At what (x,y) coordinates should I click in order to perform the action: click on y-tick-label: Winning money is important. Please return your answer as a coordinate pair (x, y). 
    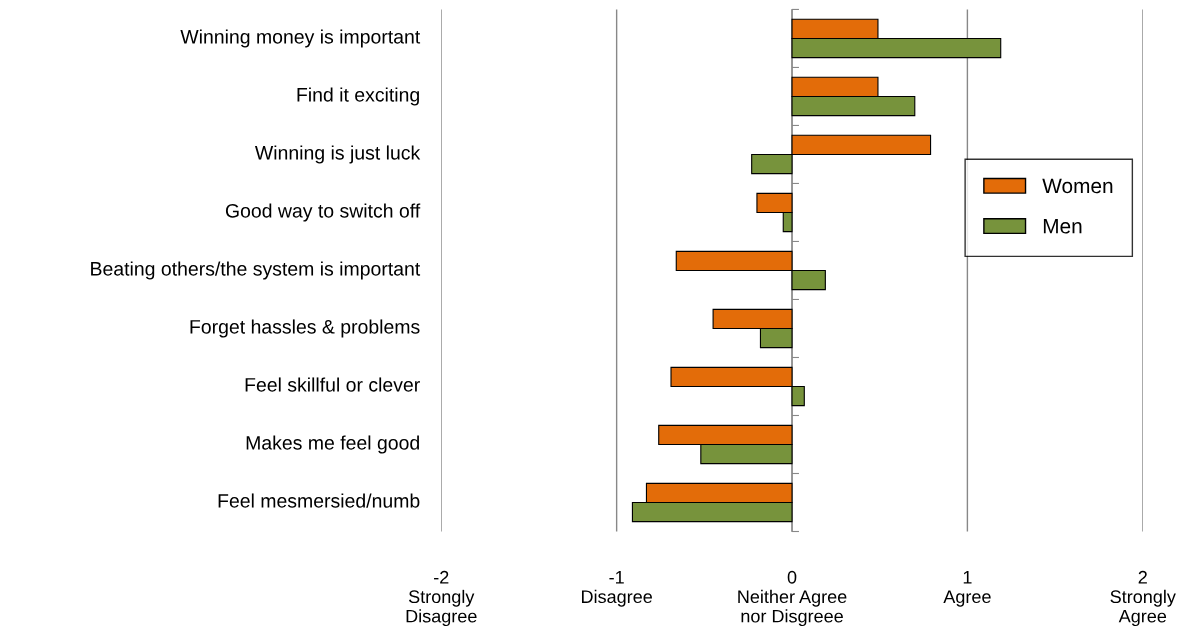
    Looking at the image, I should click on (300, 38).